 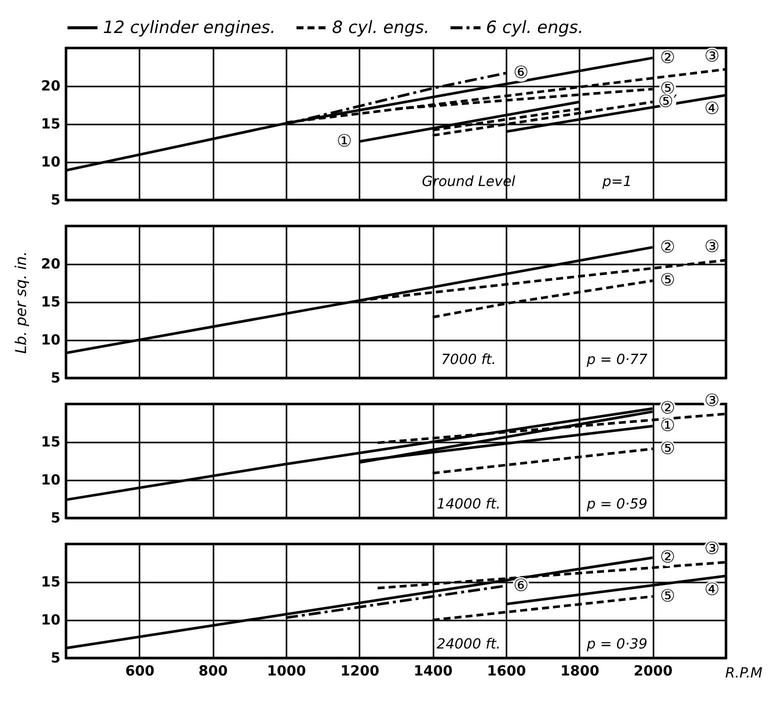 I want to click on annotation: p = 0·59, so click(x=617, y=504).